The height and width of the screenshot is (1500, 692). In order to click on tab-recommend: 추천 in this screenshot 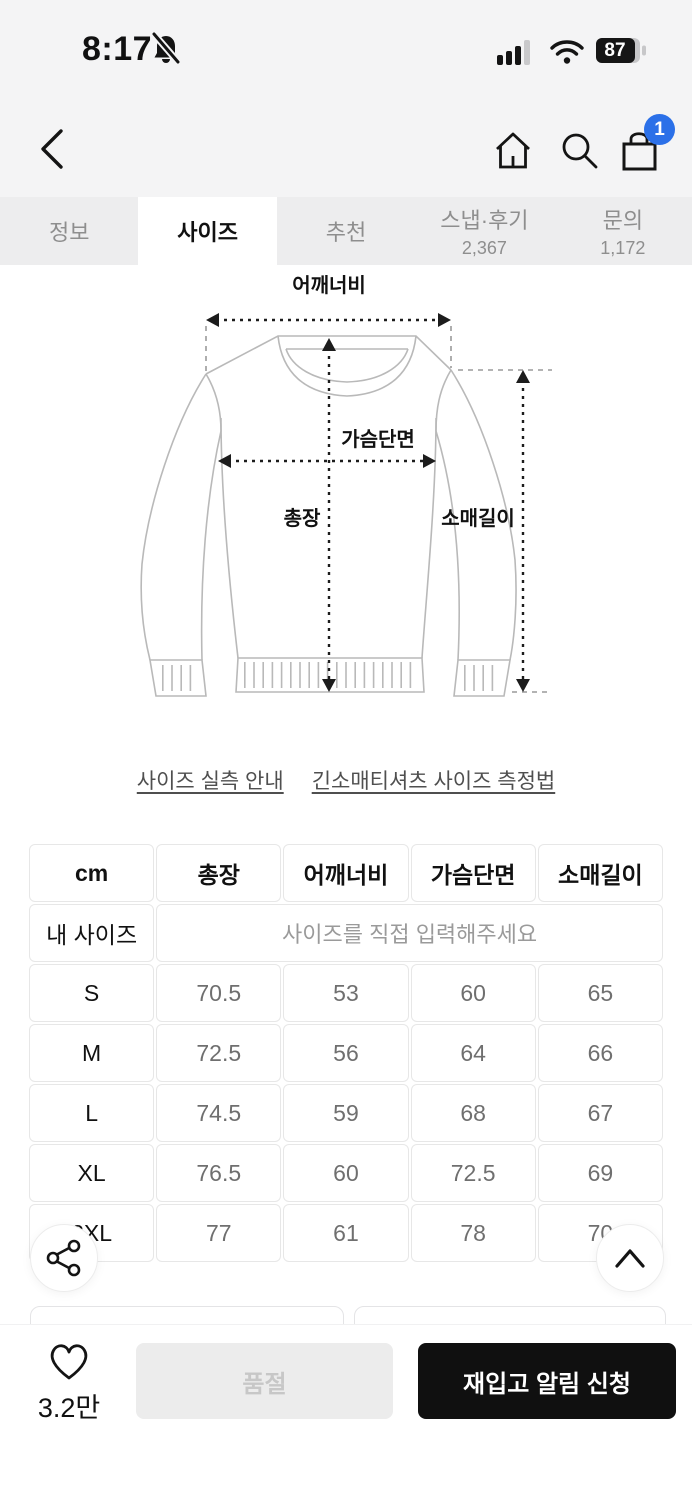, I will do `click(346, 231)`.